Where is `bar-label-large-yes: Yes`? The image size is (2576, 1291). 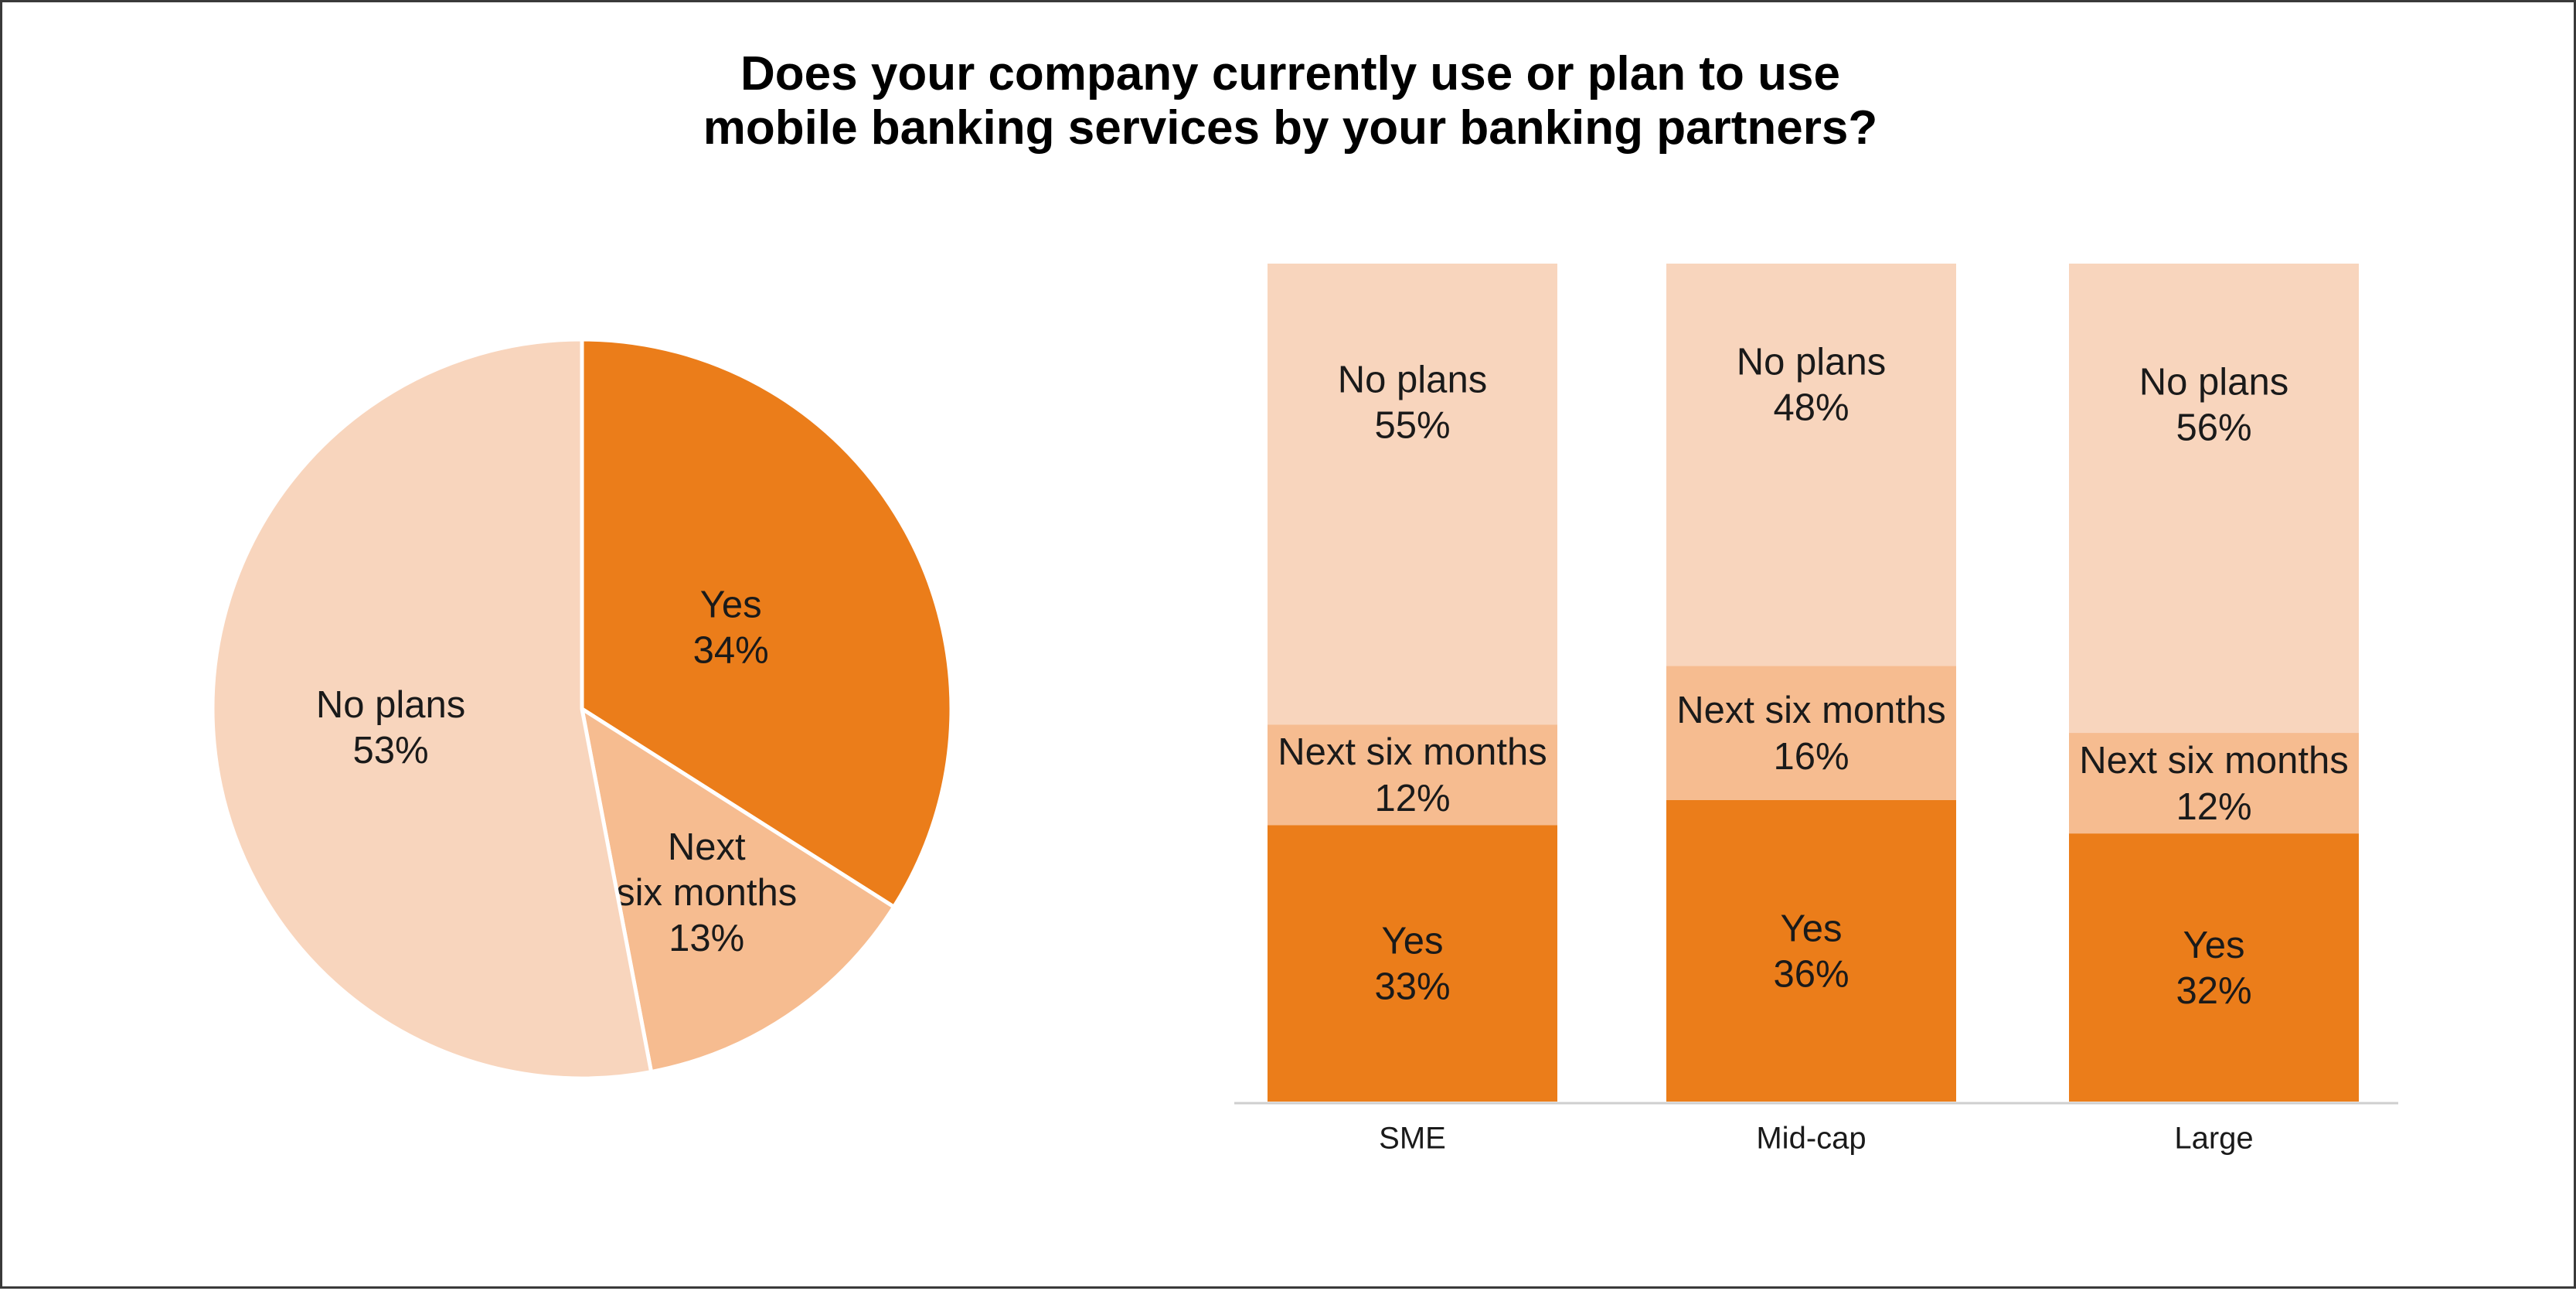 bar-label-large-yes: Yes is located at coordinates (2214, 945).